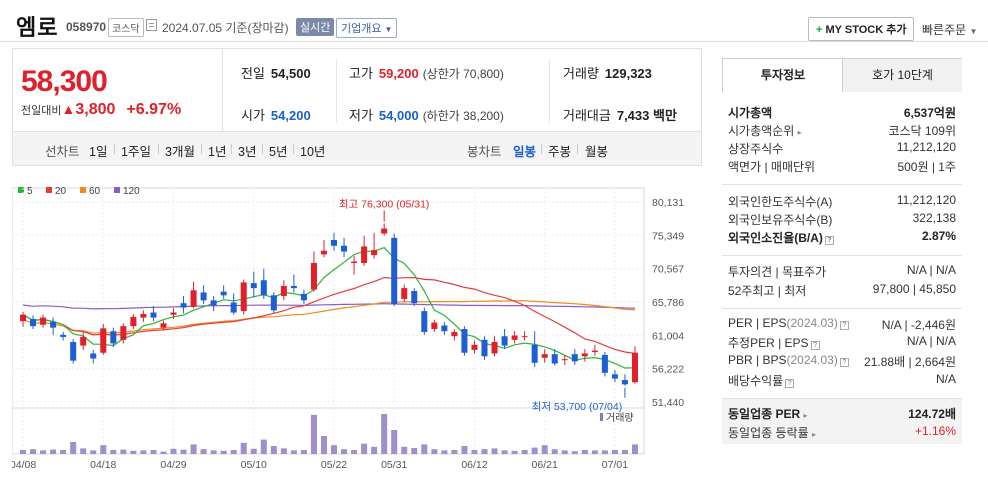  What do you see at coordinates (902, 75) in the screenshot?
I see `tab-order-book: 호가 10단계` at bounding box center [902, 75].